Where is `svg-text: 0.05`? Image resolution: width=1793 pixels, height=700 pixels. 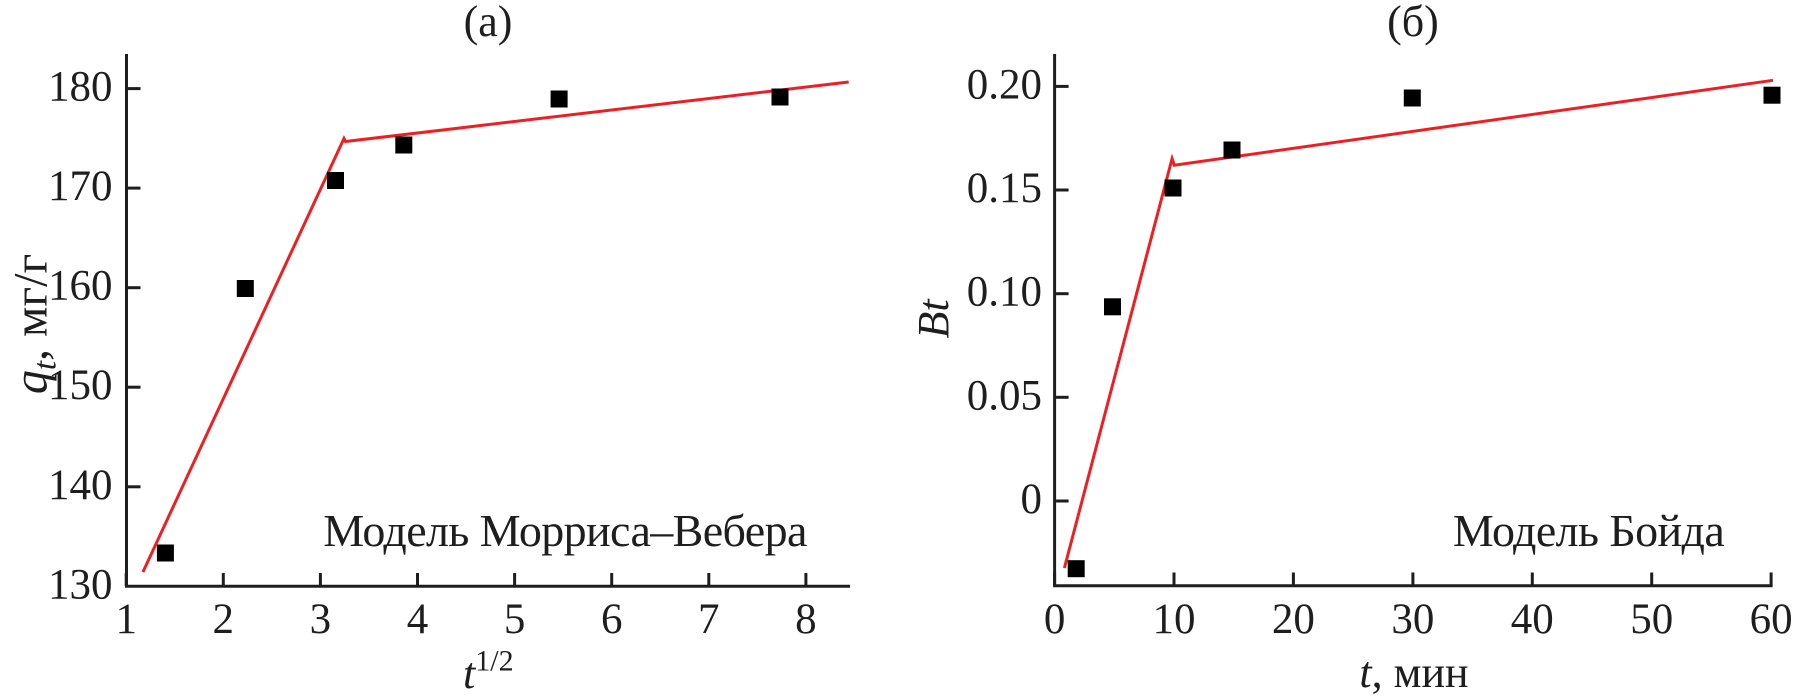 svg-text: 0.05 is located at coordinates (1004, 395).